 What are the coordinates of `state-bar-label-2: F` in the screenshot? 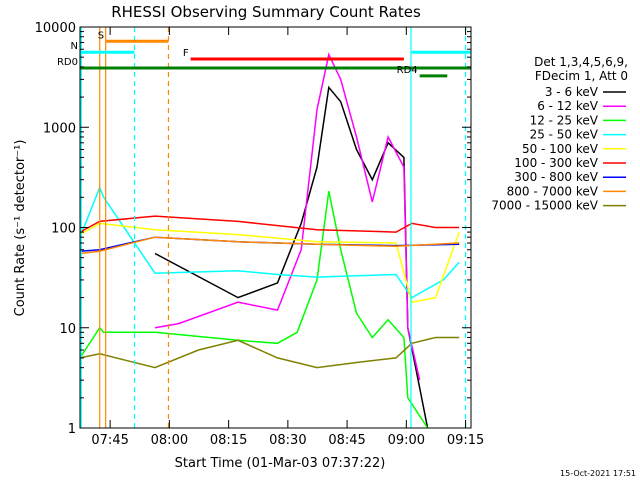 It's located at (186, 53).